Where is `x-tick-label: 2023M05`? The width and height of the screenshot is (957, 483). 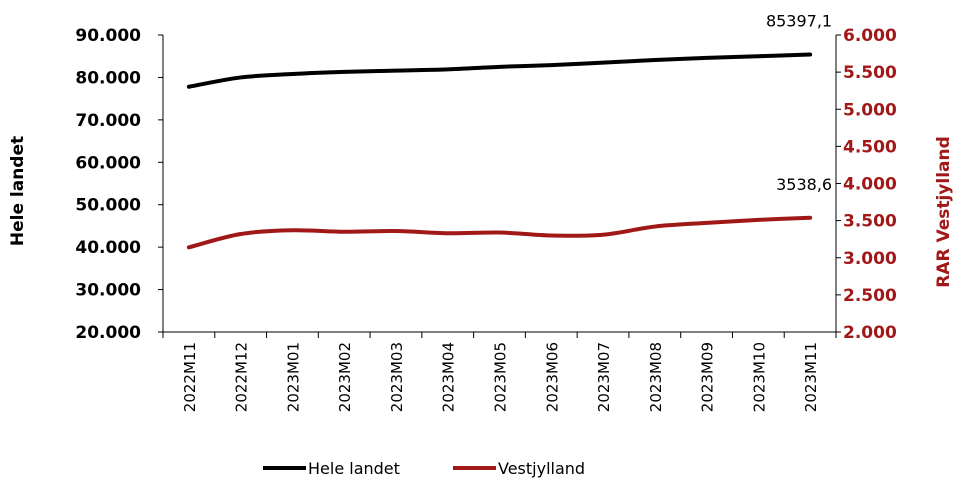 x-tick-label: 2023M05 is located at coordinates (501, 377).